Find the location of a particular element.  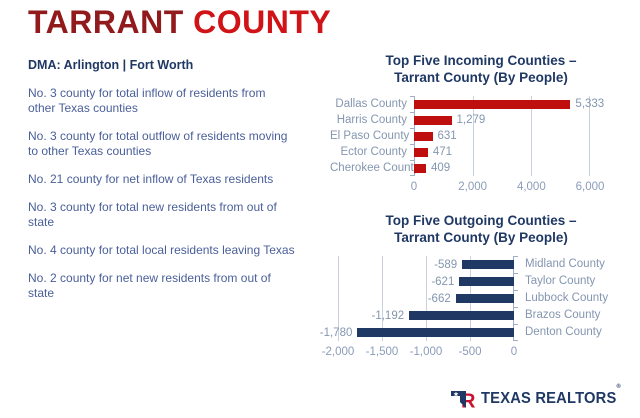

bar-value-label: -1,780 is located at coordinates (336, 332).